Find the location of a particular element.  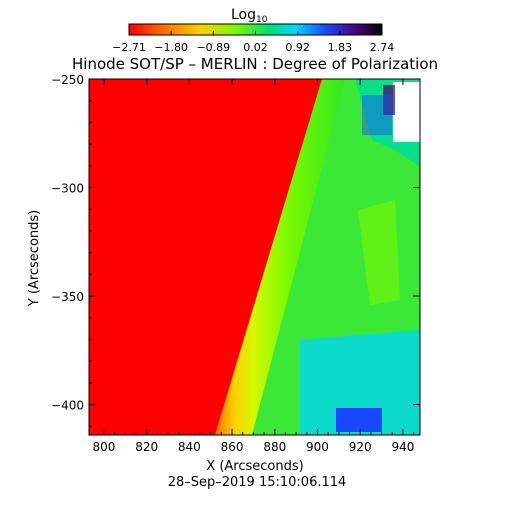

y-tick-label: −250 is located at coordinates (67, 80).